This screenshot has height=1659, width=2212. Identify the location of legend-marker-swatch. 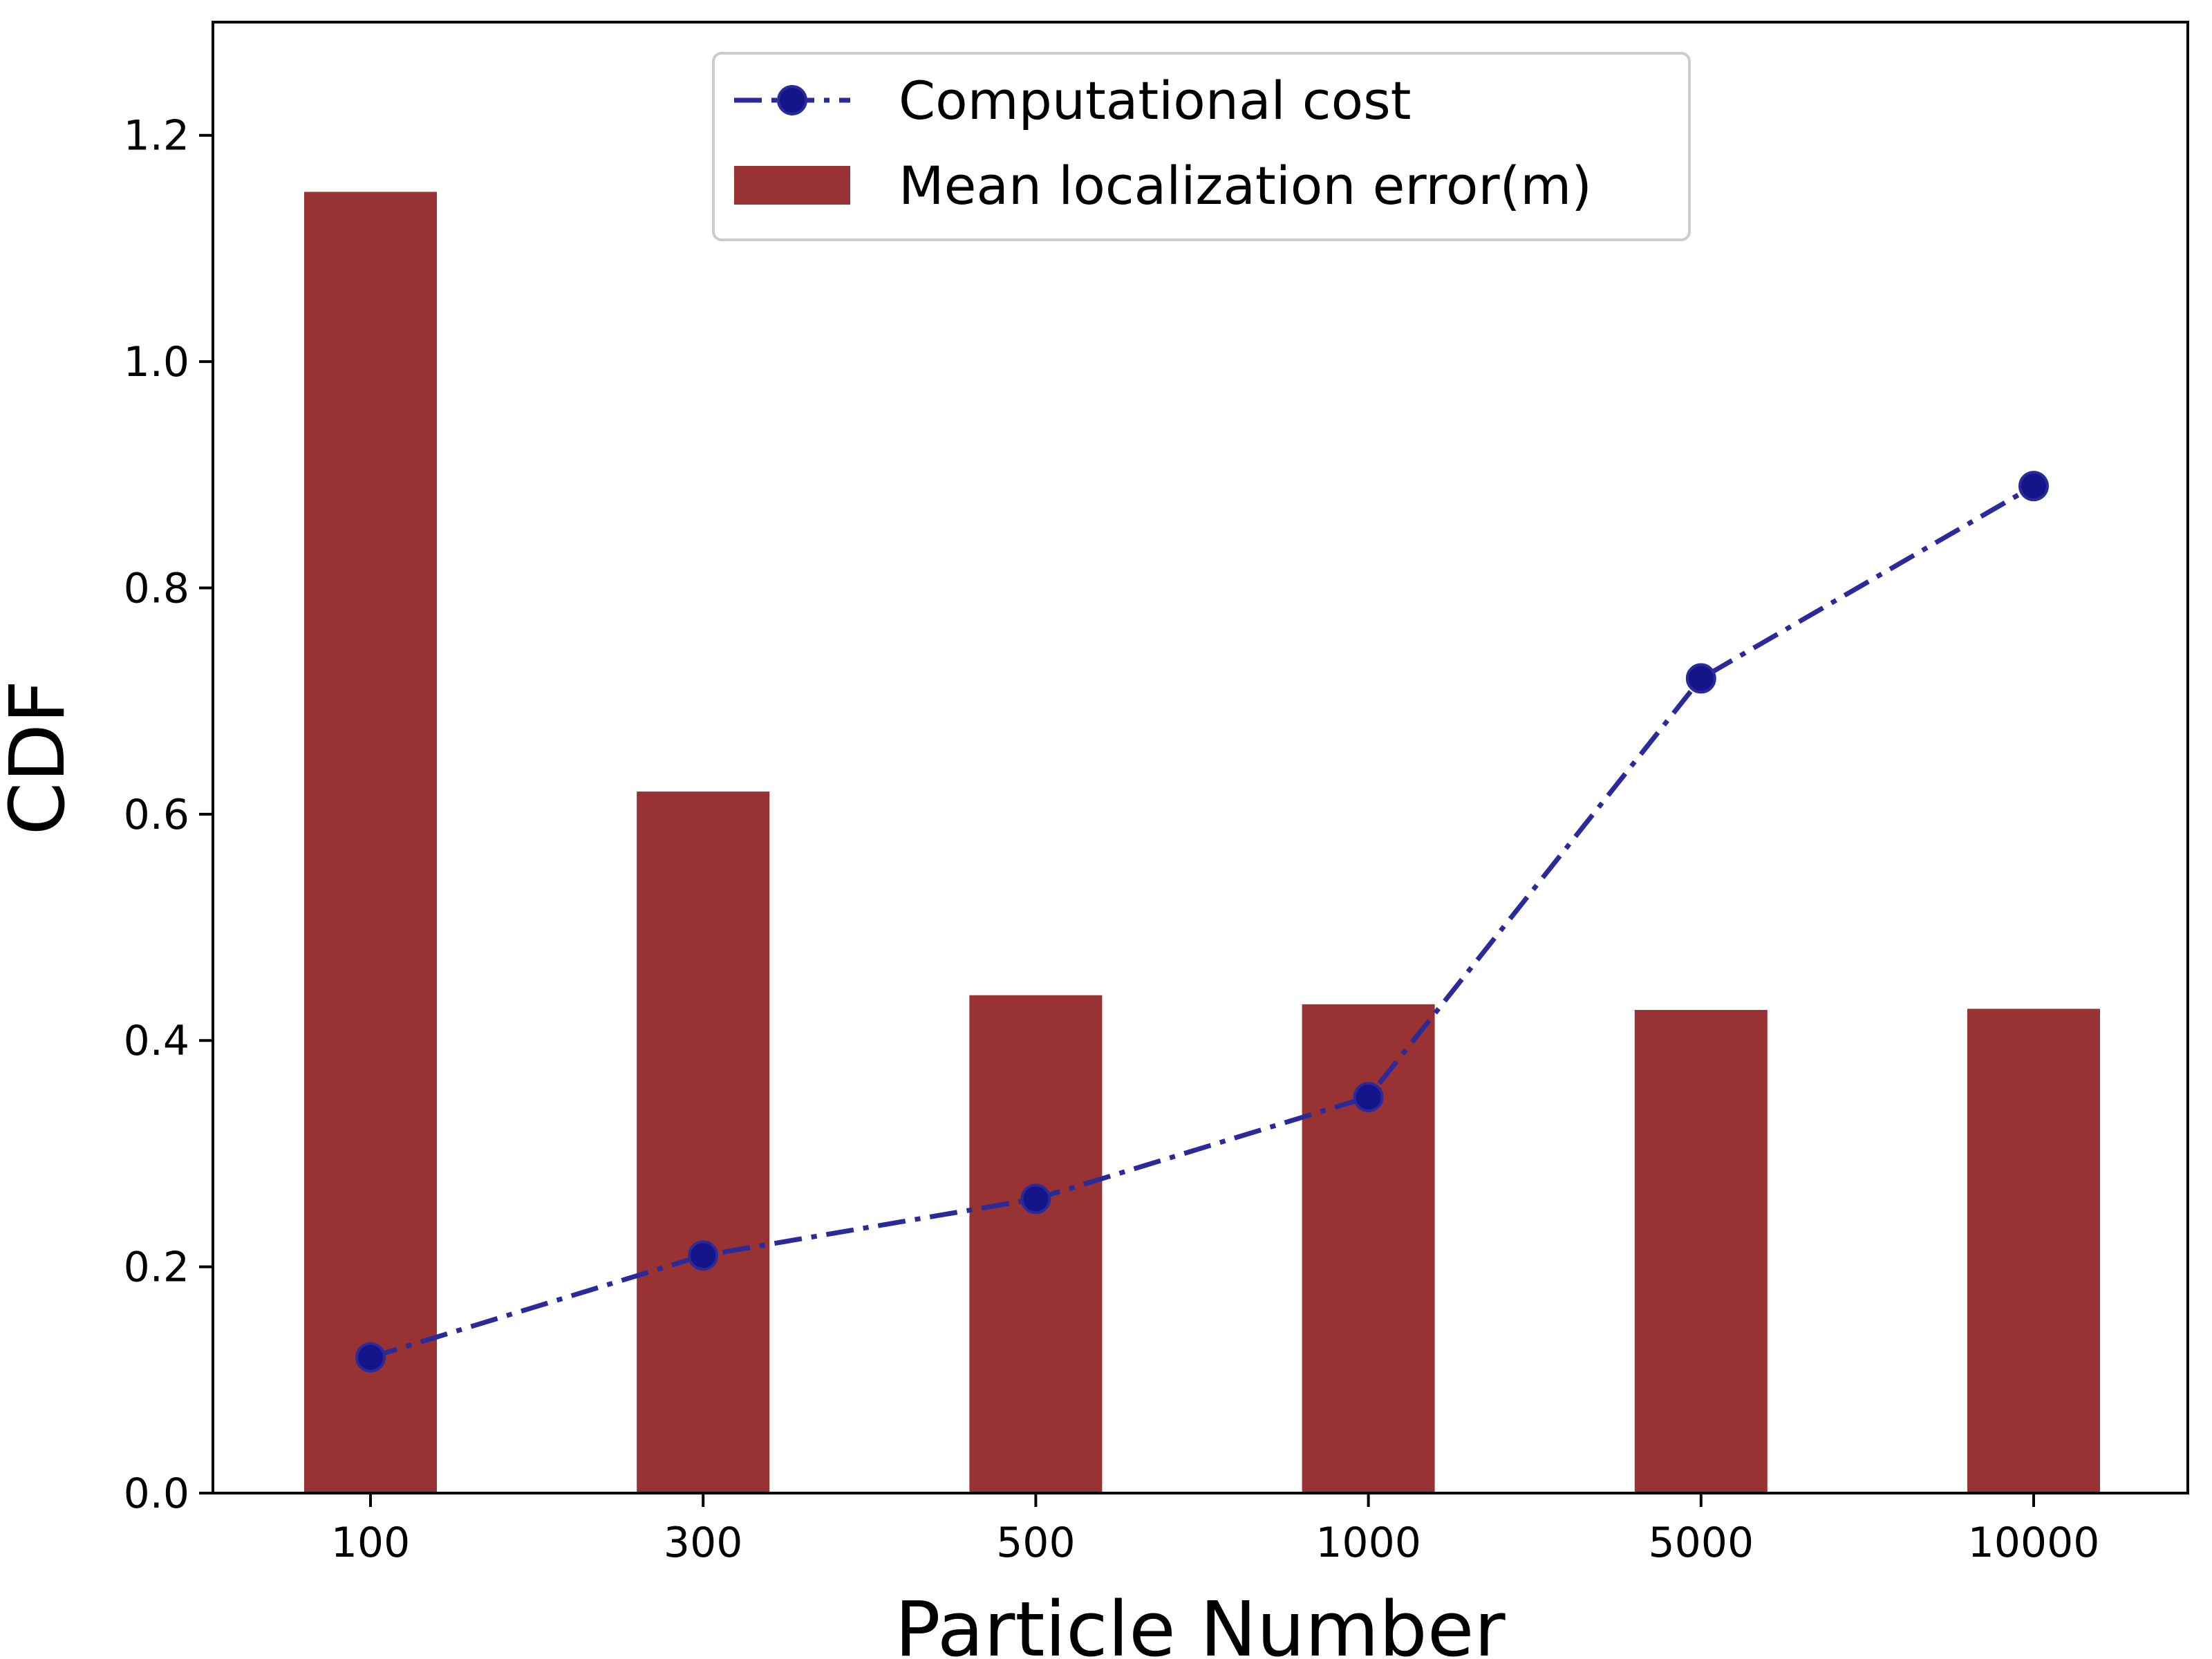
(792, 100).